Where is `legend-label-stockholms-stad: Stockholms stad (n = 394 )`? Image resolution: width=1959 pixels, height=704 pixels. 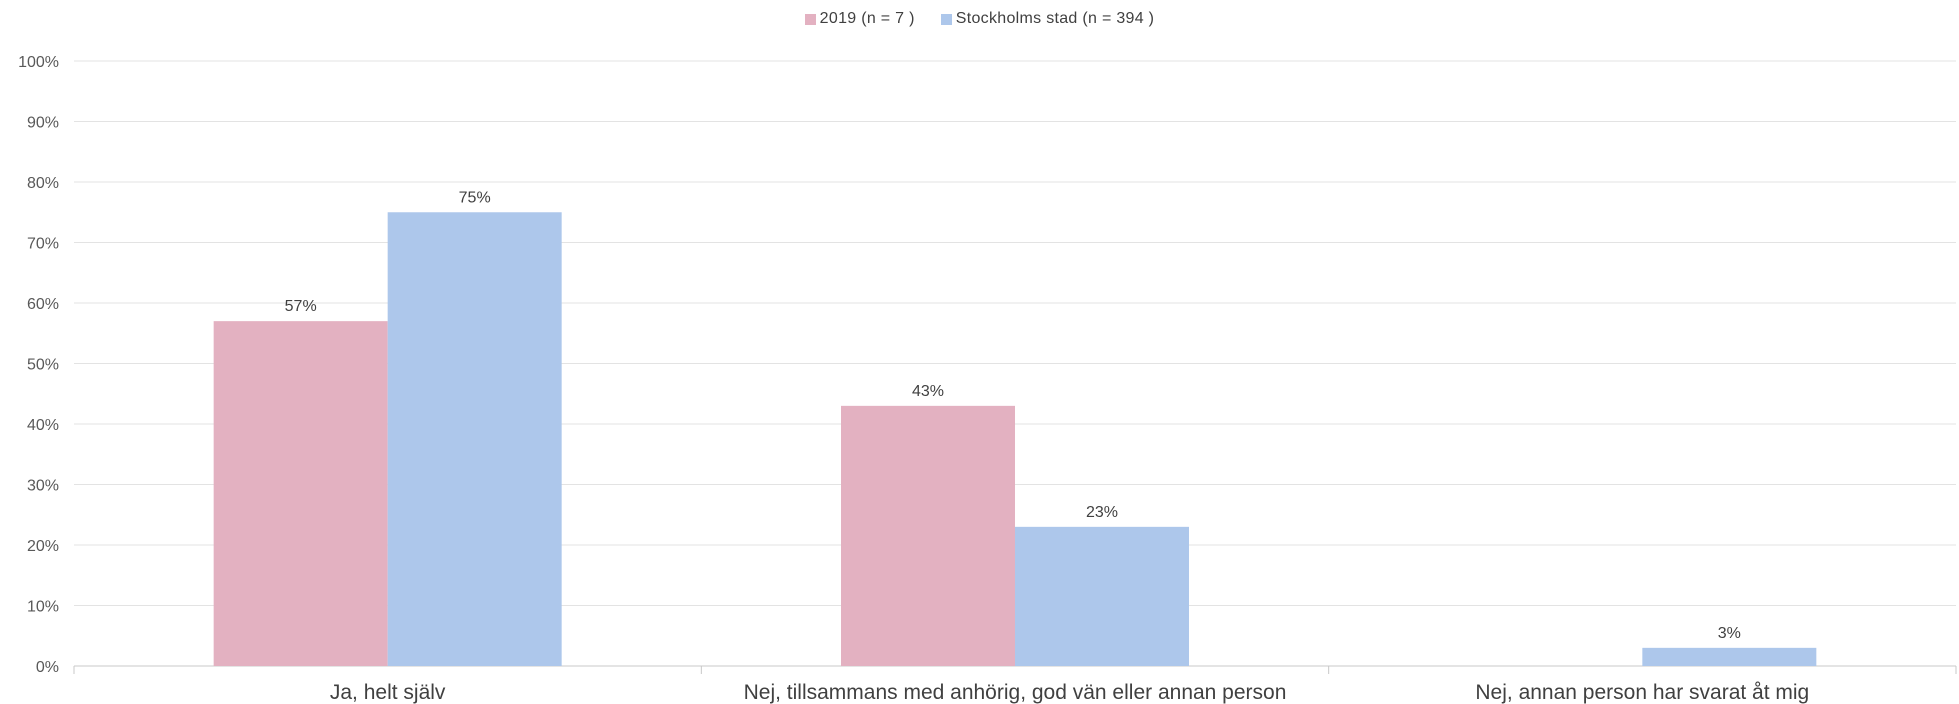
legend-label-stockholms-stad: Stockholms stad (n = 394 ) is located at coordinates (1055, 18).